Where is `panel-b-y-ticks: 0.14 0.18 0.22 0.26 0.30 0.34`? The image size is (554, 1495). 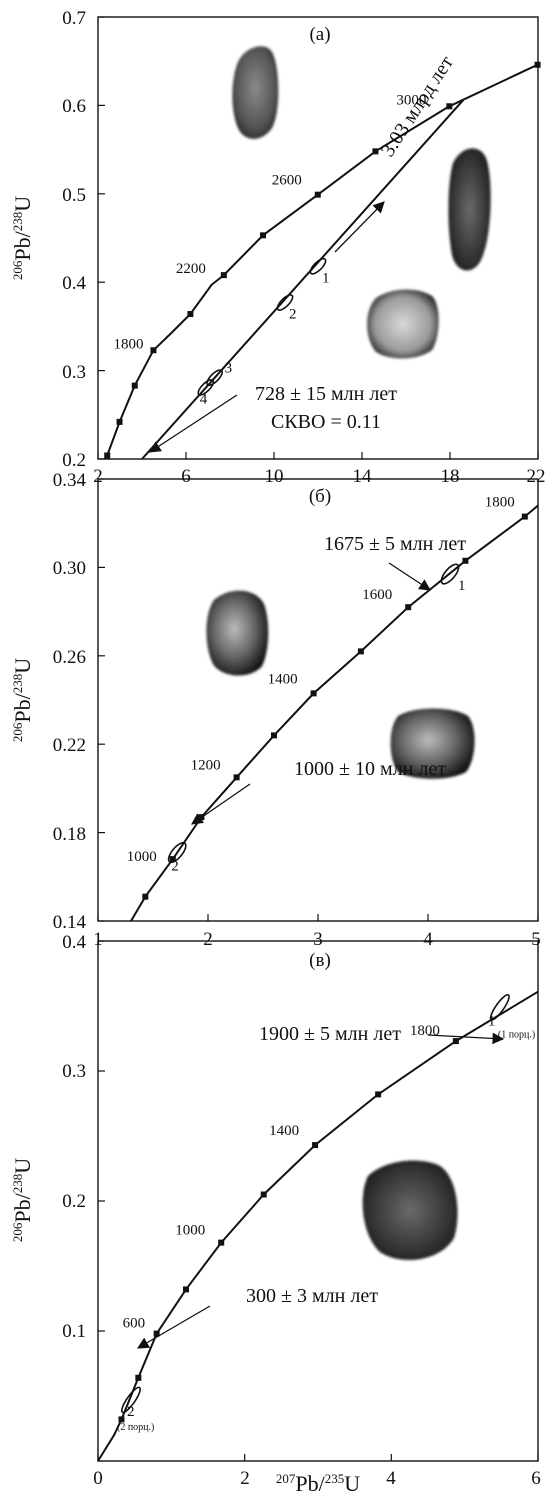
panel-b-y-ticks: 0.14 0.18 0.22 0.26 0.30 0.34 is located at coordinates (70, 701).